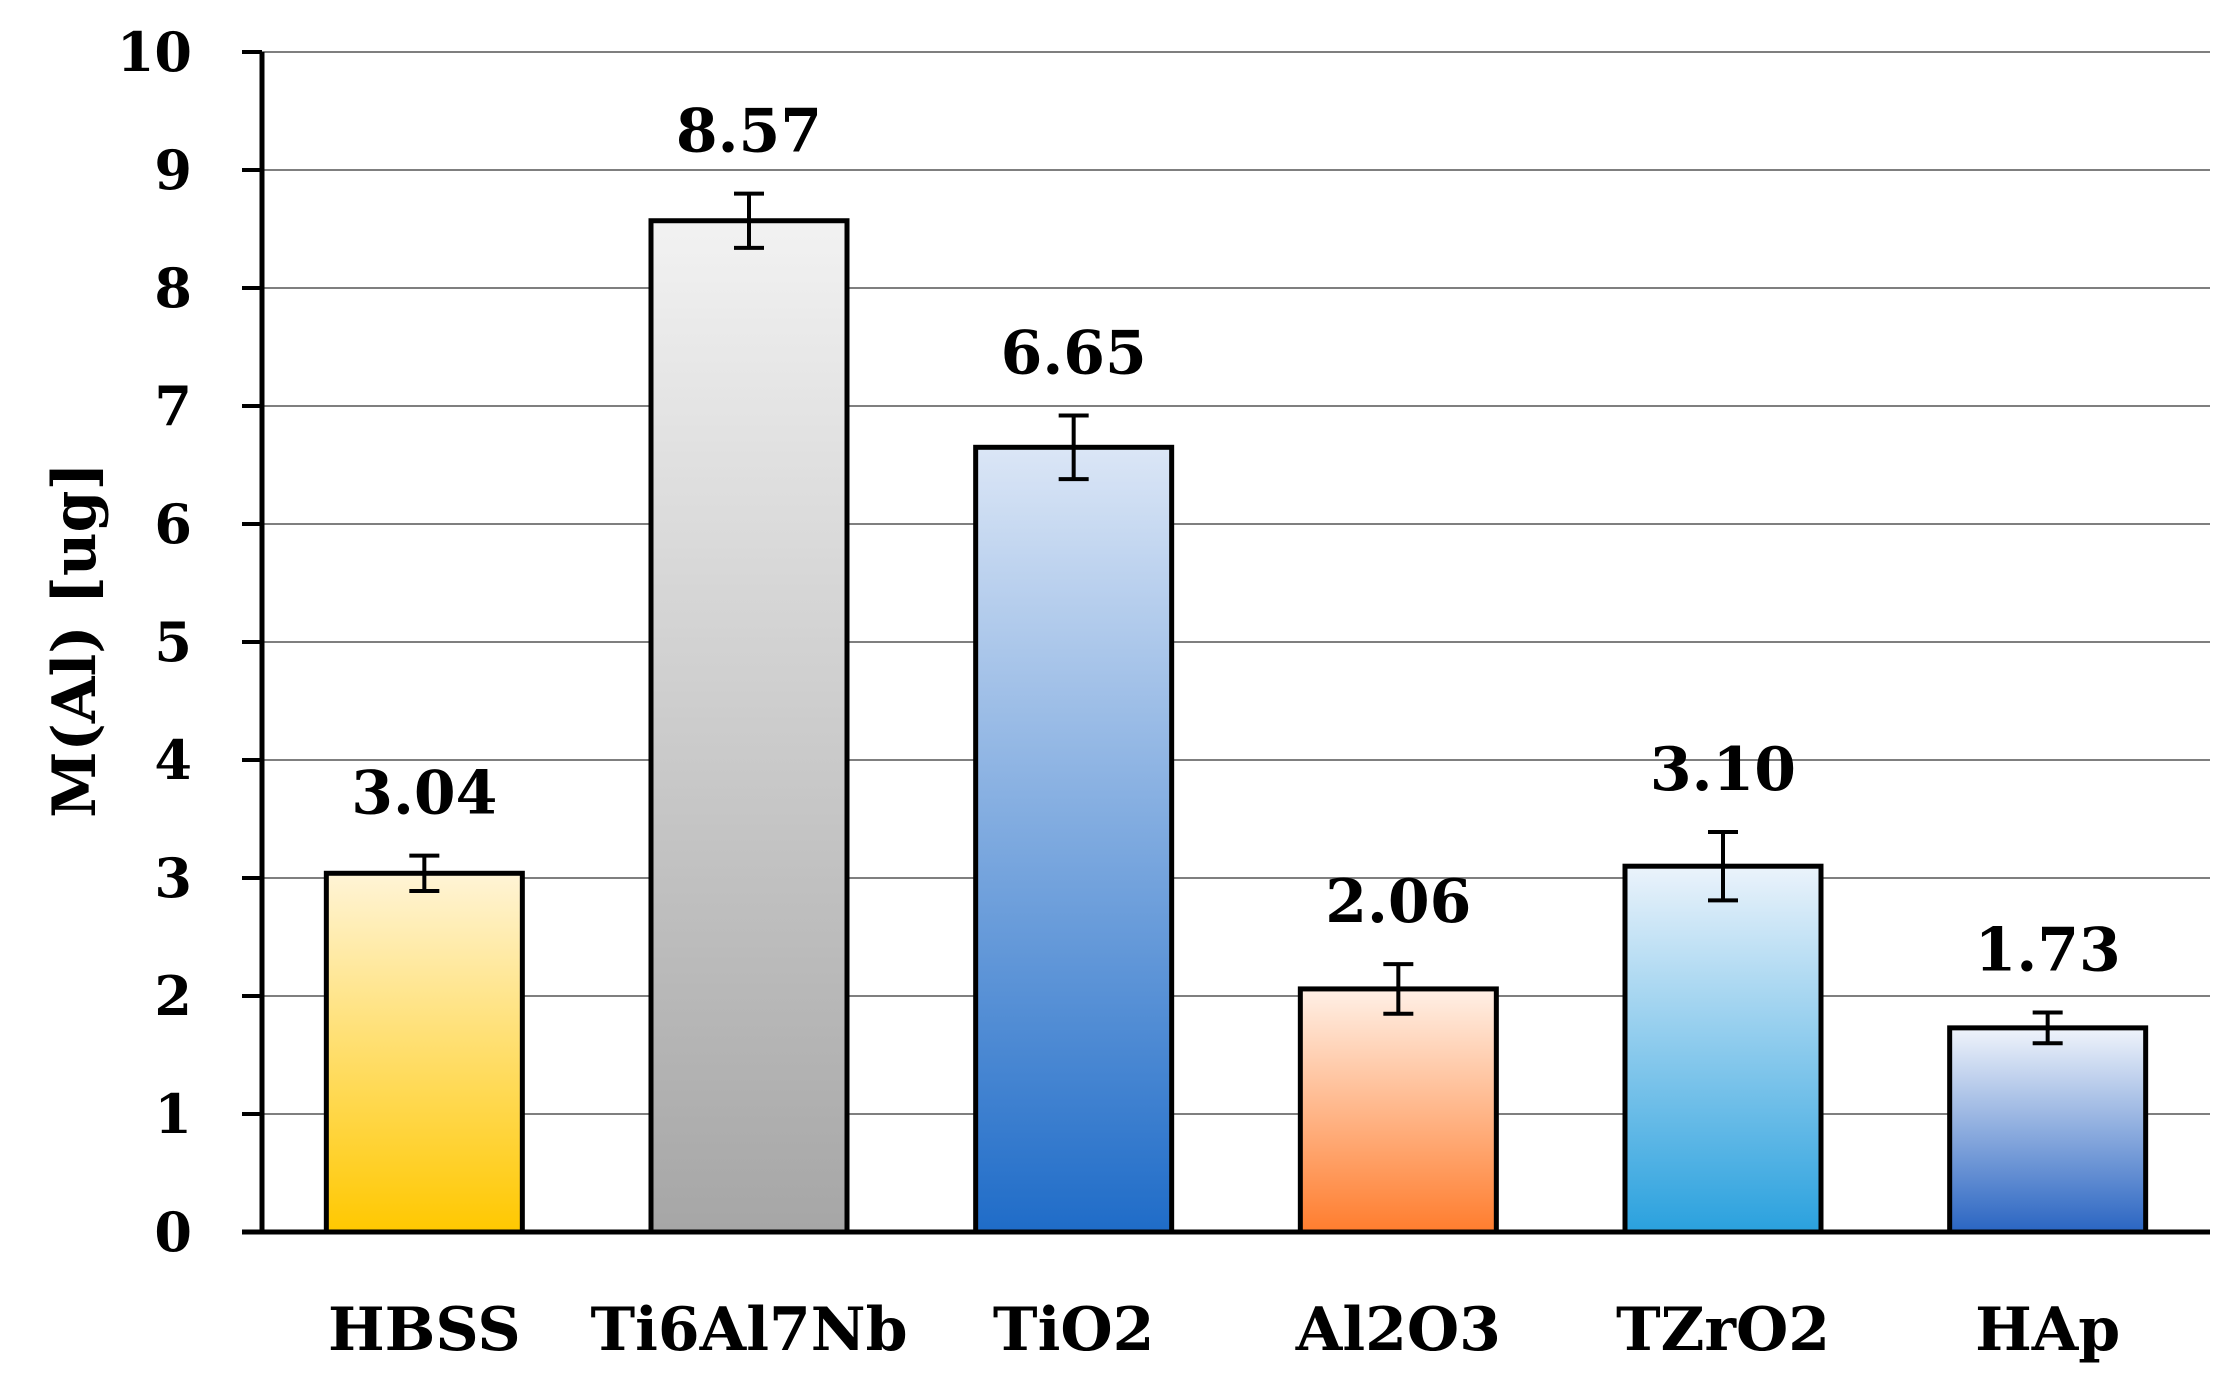 The image size is (2234, 1400). I want to click on bar-tzro2, so click(1723, 1049).